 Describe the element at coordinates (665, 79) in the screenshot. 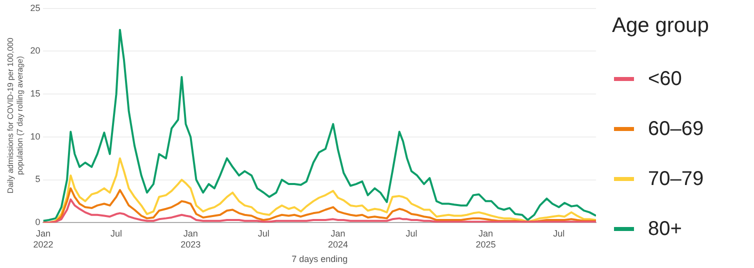

I see `legend-label: <60` at that location.